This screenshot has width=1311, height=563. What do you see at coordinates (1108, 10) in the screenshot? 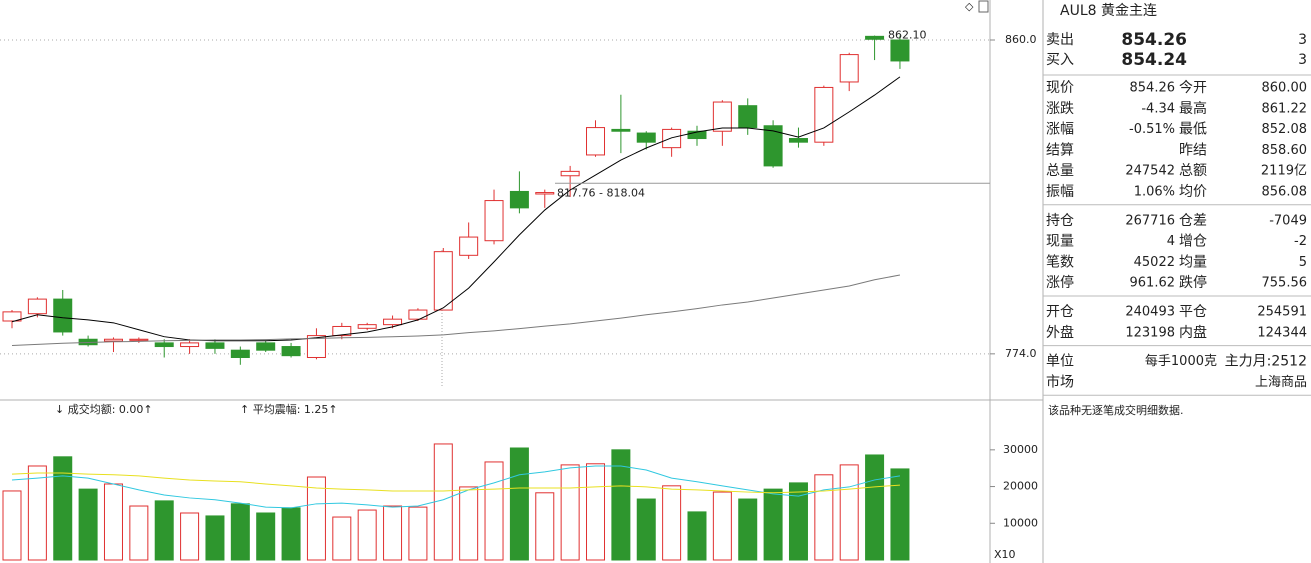
I see `quote-title: AUL8 黄金主连` at bounding box center [1108, 10].